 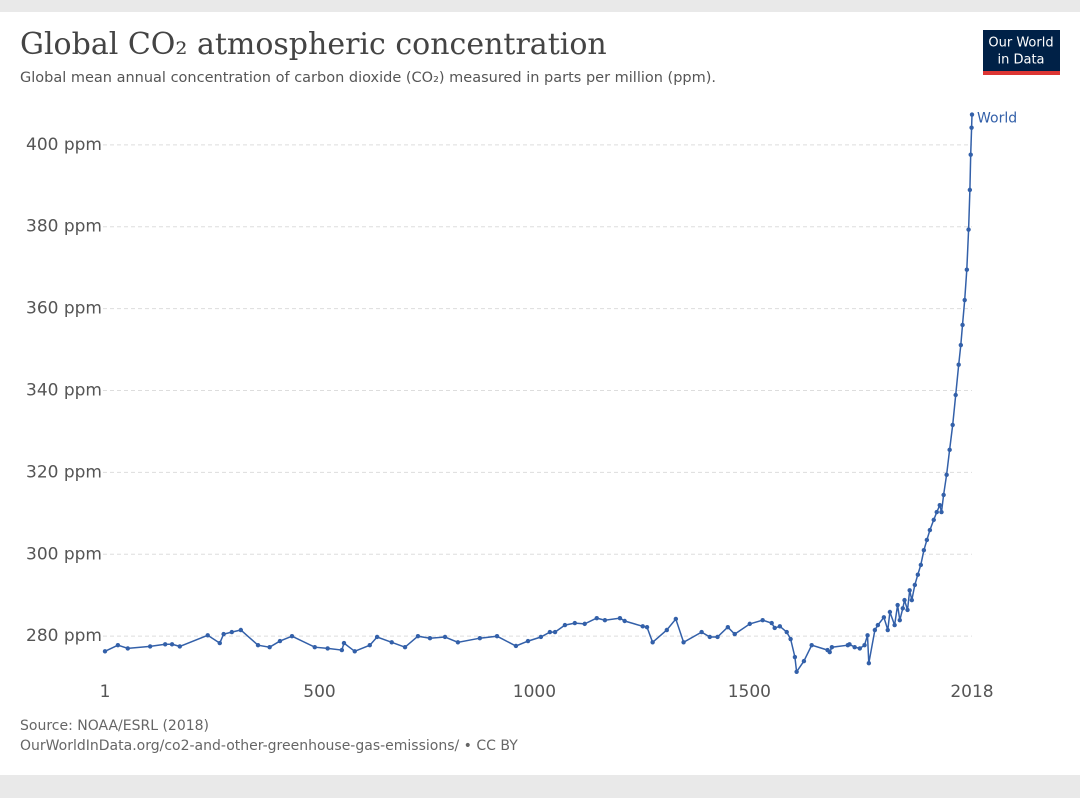 What do you see at coordinates (997, 119) in the screenshot?
I see `series-label: World` at bounding box center [997, 119].